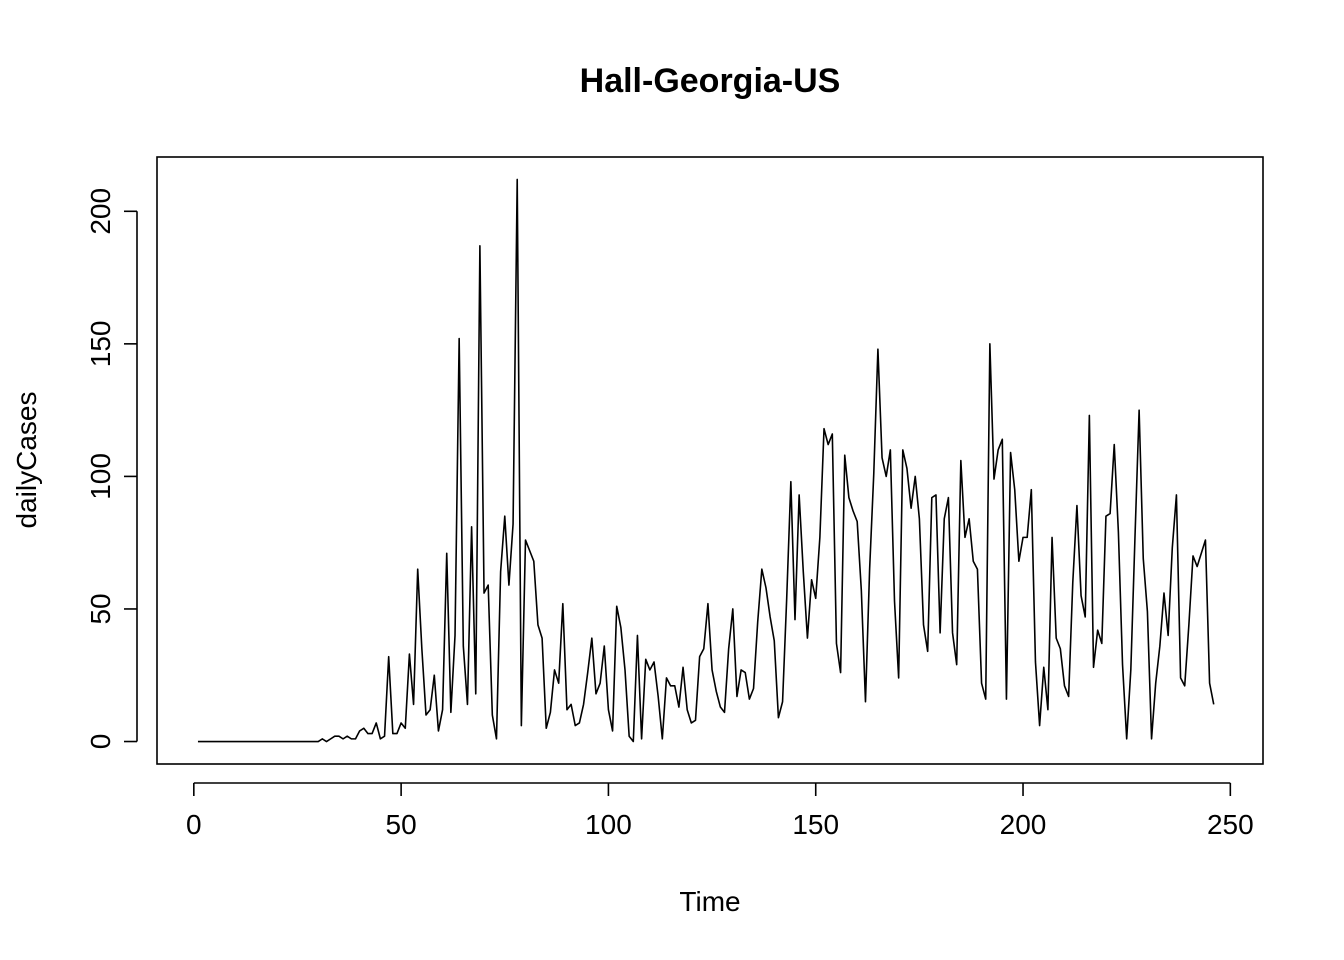 Image resolution: width=1344 pixels, height=960 pixels. Describe the element at coordinates (194, 824) in the screenshot. I see `x-tick-label: 0` at that location.